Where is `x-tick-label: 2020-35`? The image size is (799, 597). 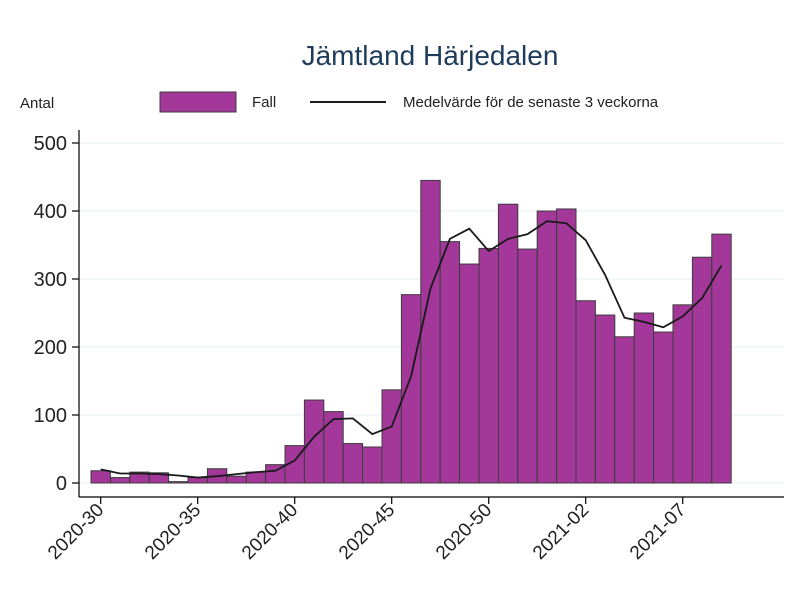 x-tick-label: 2020-35 is located at coordinates (173, 532).